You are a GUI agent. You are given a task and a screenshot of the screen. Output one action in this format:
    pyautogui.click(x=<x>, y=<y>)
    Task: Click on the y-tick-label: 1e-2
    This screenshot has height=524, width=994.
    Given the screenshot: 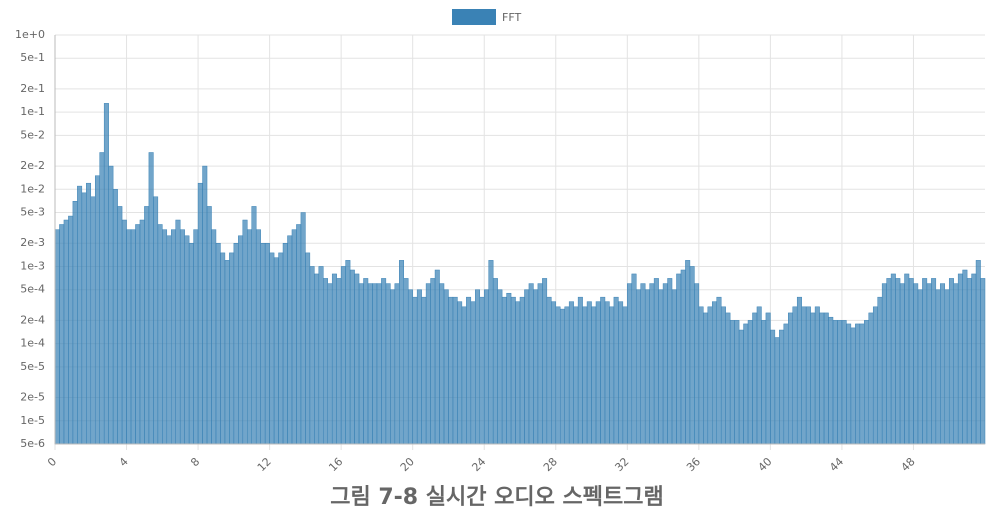 What is the action you would take?
    pyautogui.click(x=32, y=188)
    